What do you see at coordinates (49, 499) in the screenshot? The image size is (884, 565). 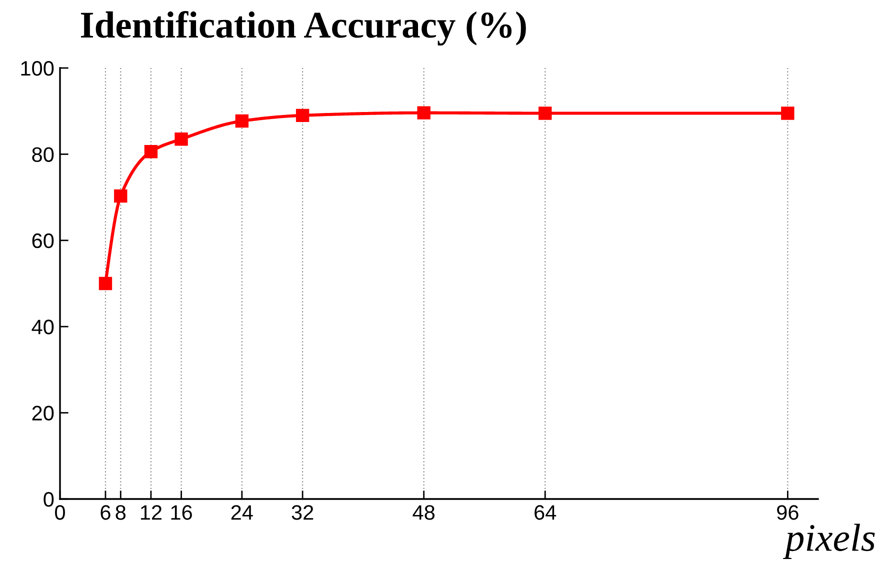 I see `y-tick-label: 0` at bounding box center [49, 499].